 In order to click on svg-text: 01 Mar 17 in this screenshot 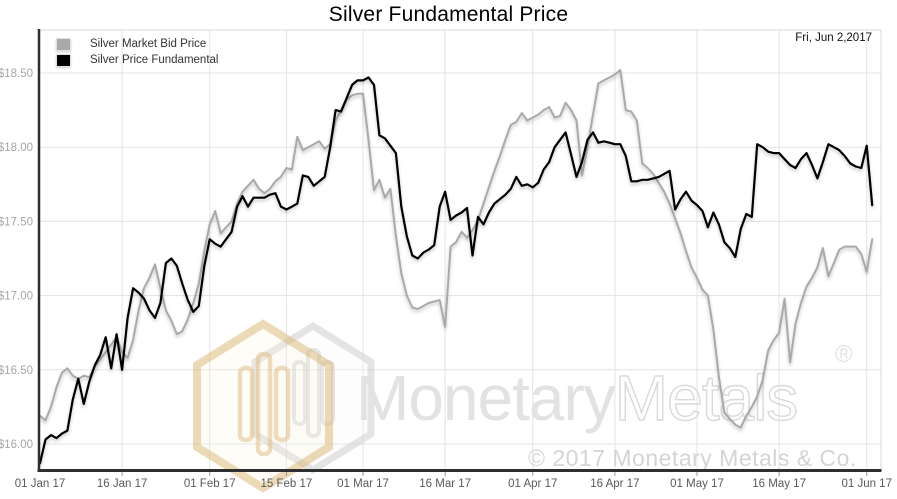, I will do `click(363, 484)`.